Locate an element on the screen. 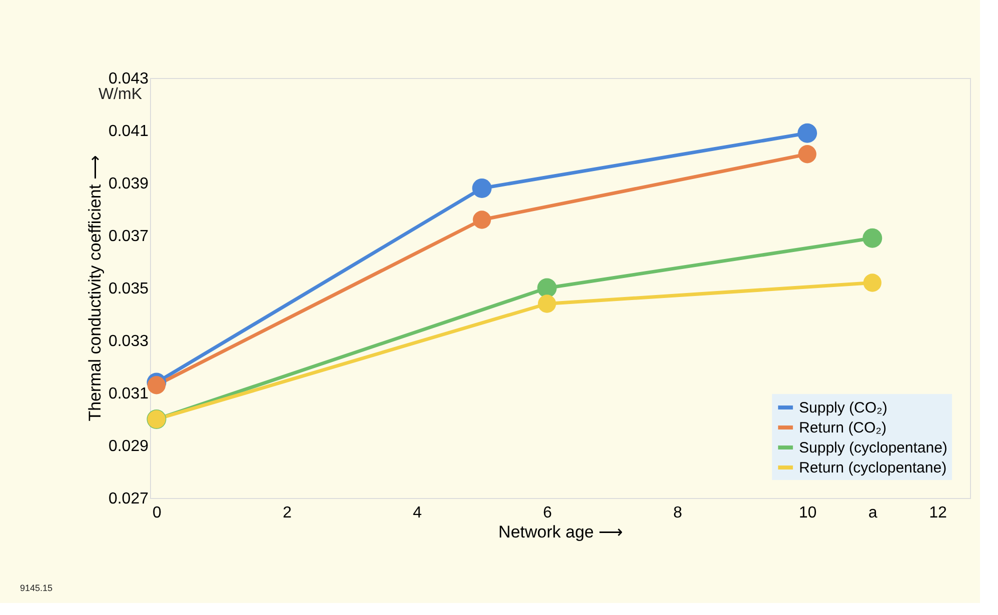 Image resolution: width=998 pixels, height=615 pixels. x-axis-title: Network age ⟶ is located at coordinates (560, 532).